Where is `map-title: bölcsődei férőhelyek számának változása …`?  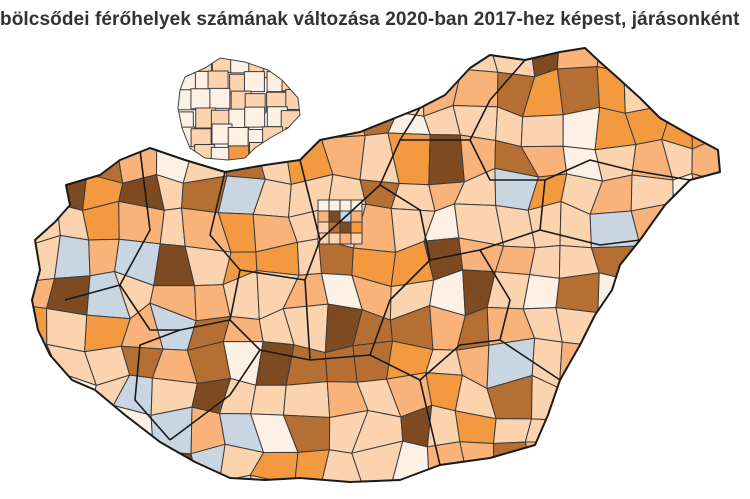
map-title: bölcsődei férőhelyek számának változása … is located at coordinates (370, 19).